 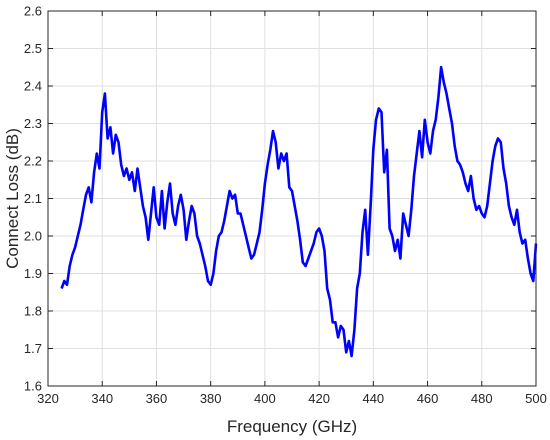 I want to click on x-tick-label: 420, so click(x=319, y=398).